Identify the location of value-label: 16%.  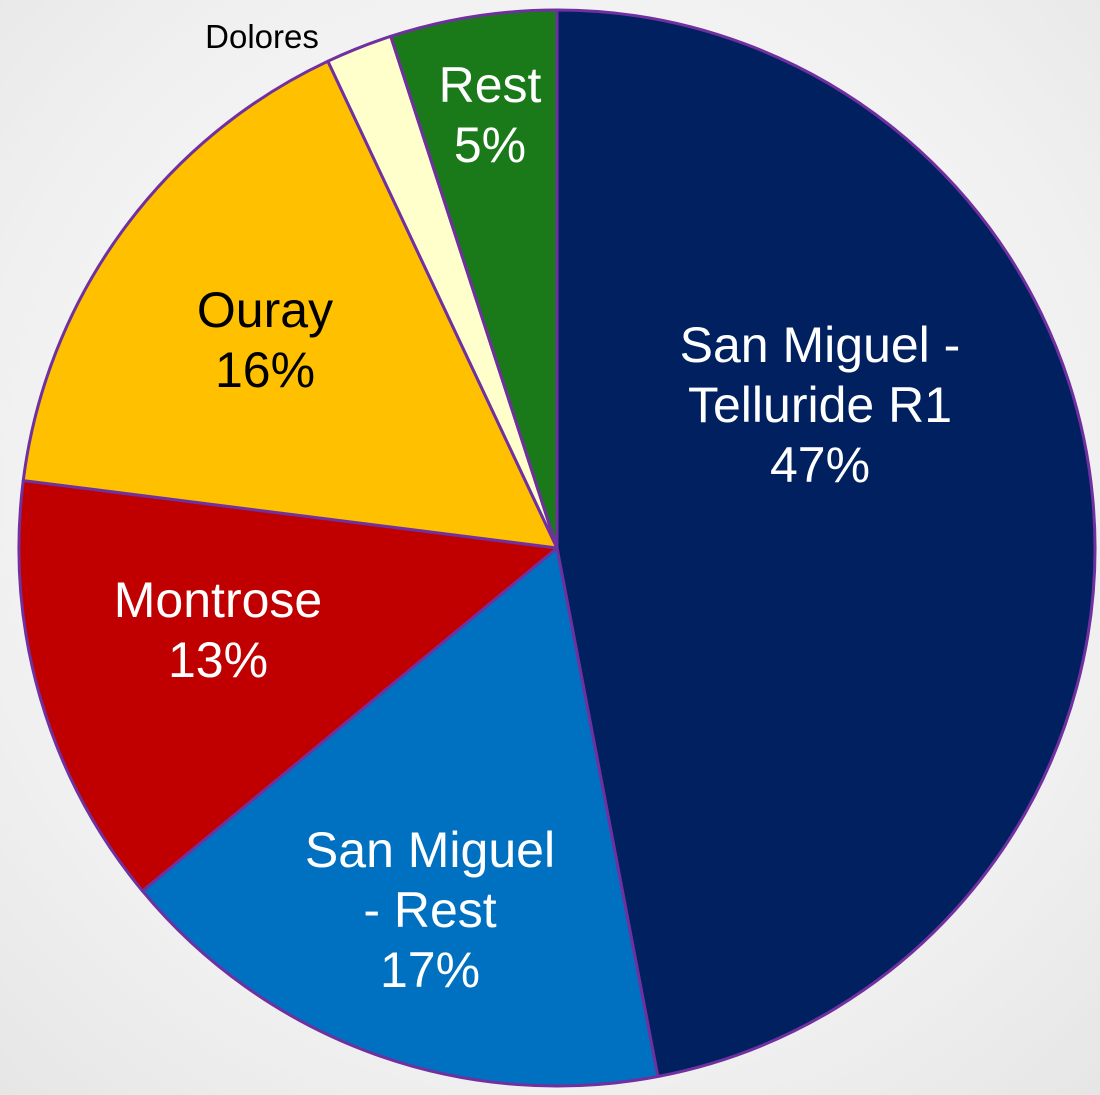
(265, 370).